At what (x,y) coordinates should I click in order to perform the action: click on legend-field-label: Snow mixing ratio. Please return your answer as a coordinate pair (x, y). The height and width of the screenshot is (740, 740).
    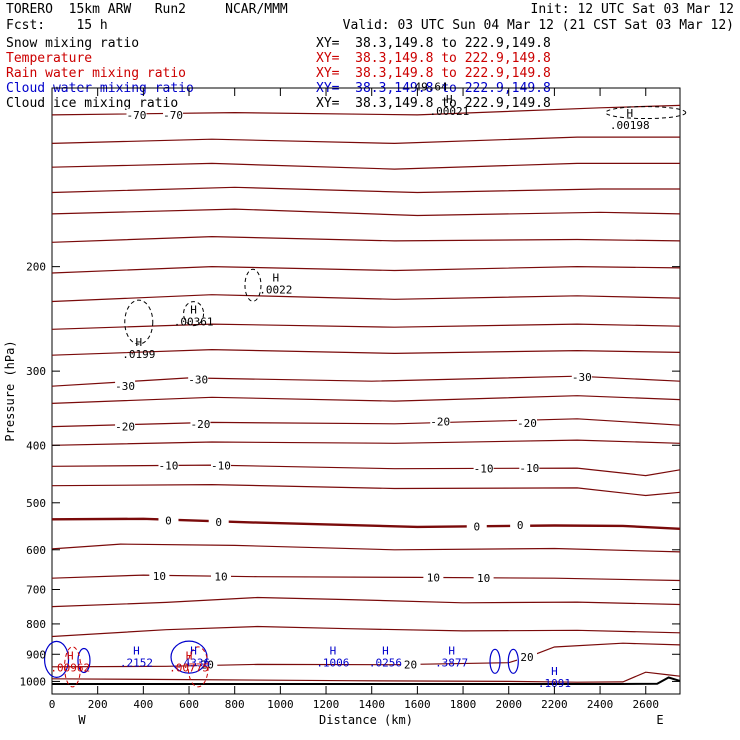
    Looking at the image, I should click on (73, 43).